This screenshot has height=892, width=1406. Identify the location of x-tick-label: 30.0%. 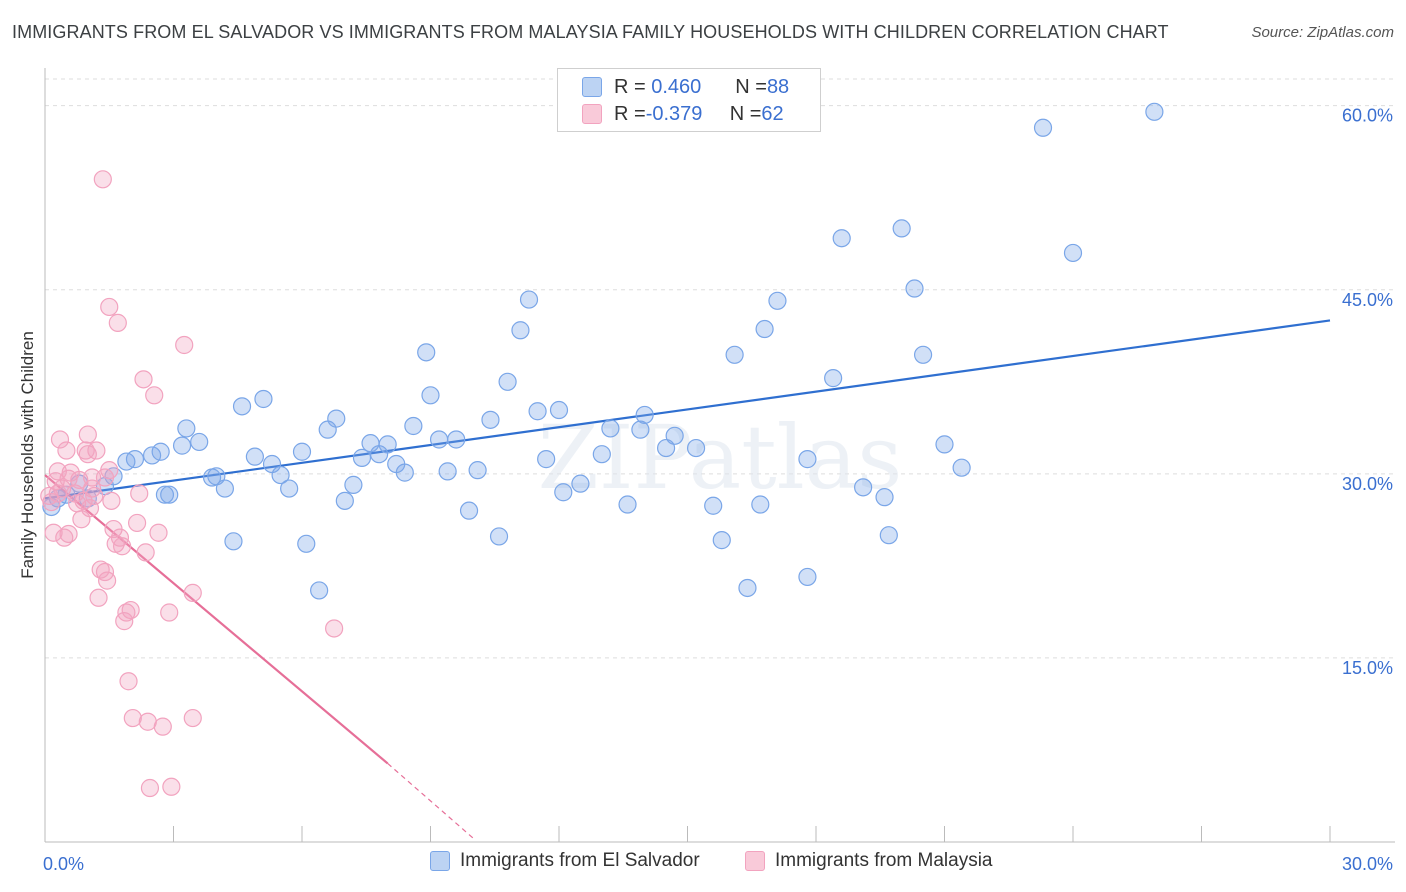
(1367, 864).